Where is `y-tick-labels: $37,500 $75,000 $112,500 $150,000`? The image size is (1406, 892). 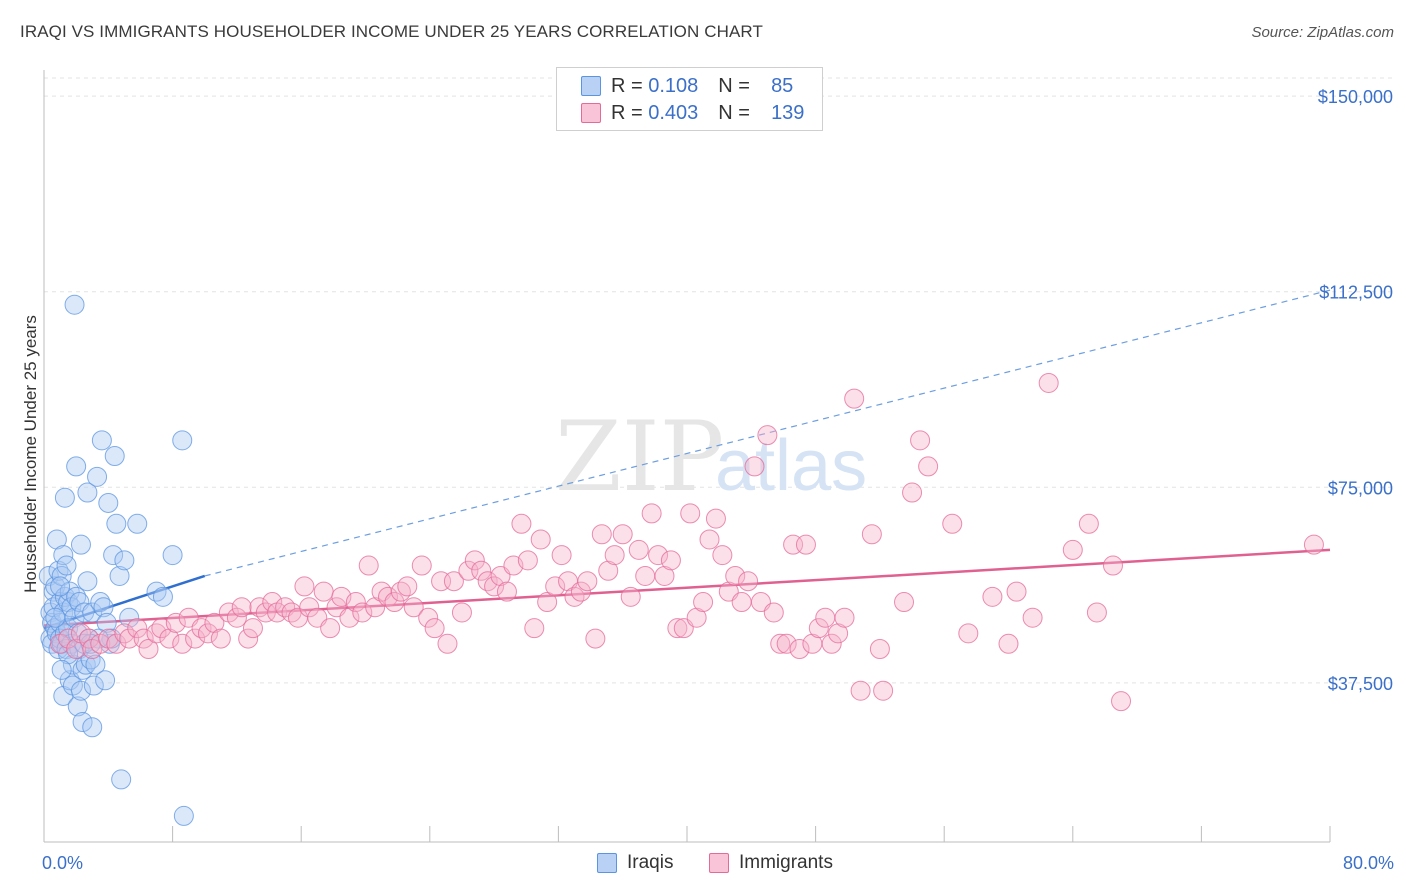
y-tick-labels: $37,500 $75,000 $112,500 $150,000 is located at coordinates (1355, 390).